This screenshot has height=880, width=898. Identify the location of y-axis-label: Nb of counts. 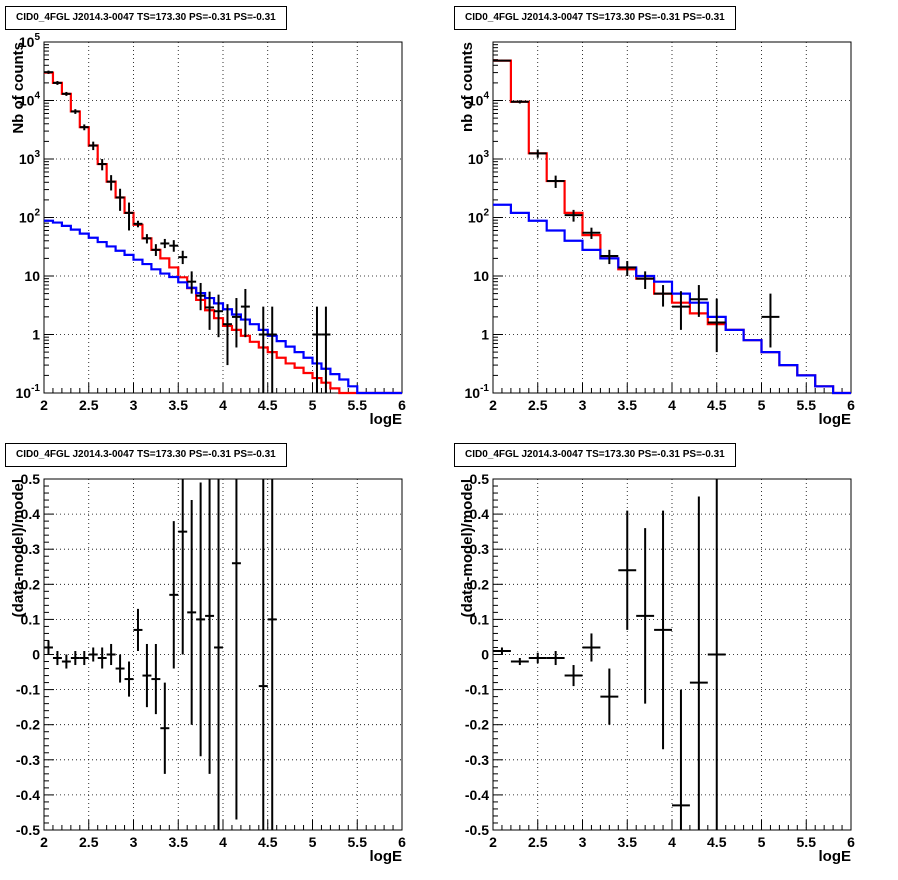
(18, 88).